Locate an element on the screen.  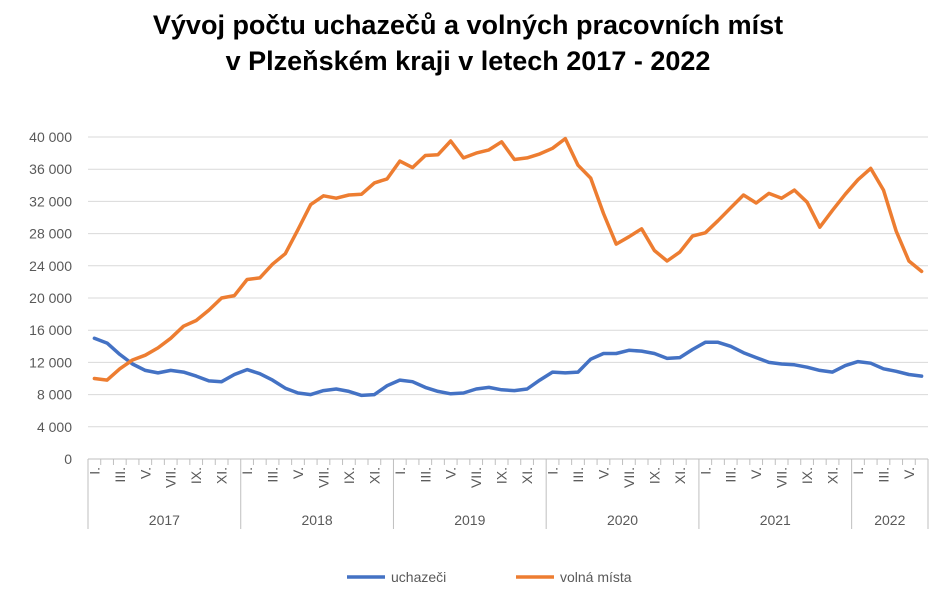
y-tick-label: 12 000 is located at coordinates (50, 362).